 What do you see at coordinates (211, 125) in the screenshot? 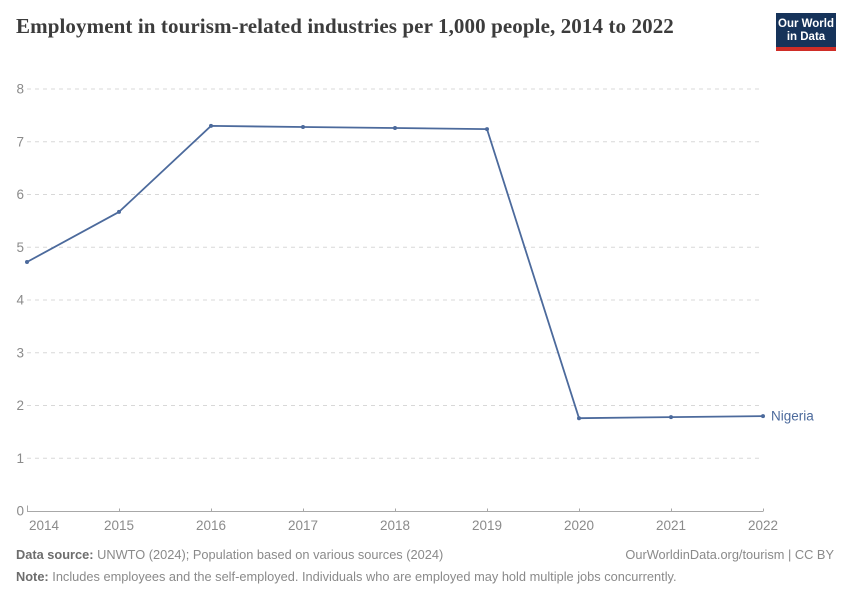
I see `data-point-nigeria-2016` at bounding box center [211, 125].